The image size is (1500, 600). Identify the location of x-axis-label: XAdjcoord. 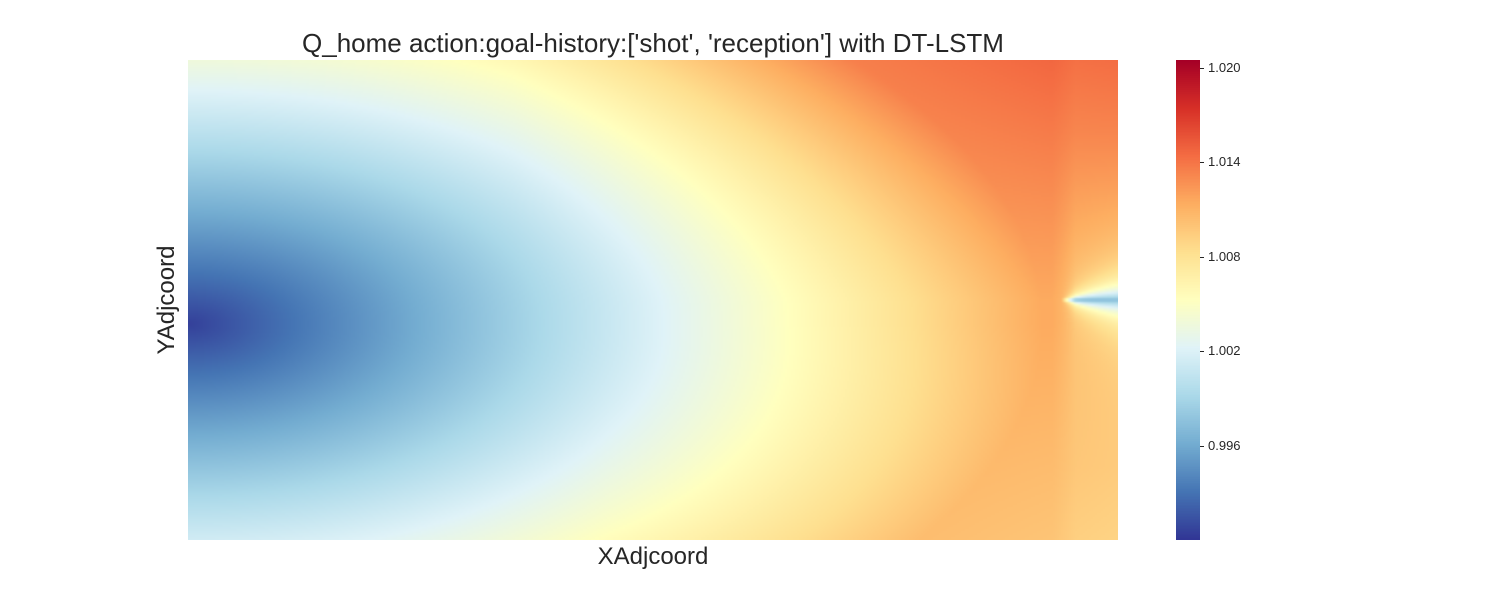
(653, 556).